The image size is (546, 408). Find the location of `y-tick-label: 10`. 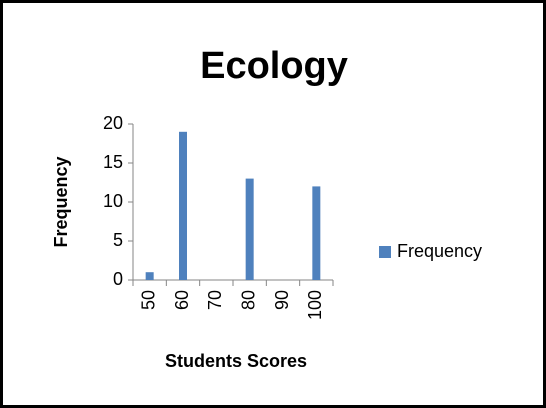

y-tick-label: 10 is located at coordinates (113, 201).